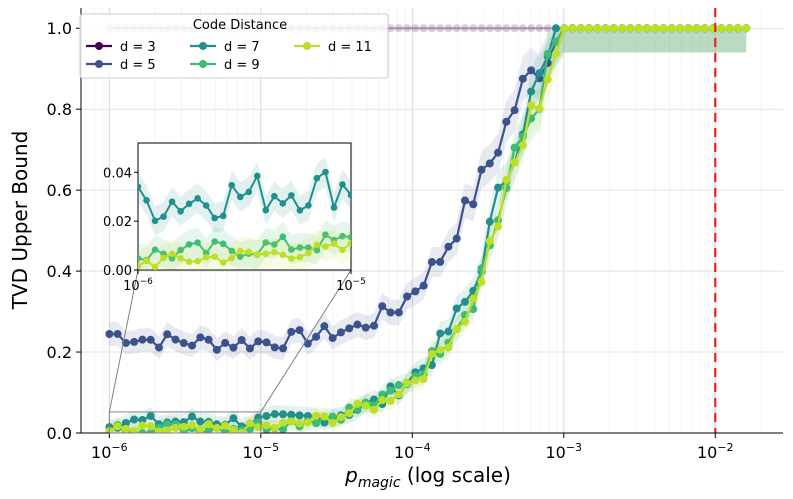  Describe the element at coordinates (117, 271) in the screenshot. I see `inset-y-tick-label: 0.00` at that location.